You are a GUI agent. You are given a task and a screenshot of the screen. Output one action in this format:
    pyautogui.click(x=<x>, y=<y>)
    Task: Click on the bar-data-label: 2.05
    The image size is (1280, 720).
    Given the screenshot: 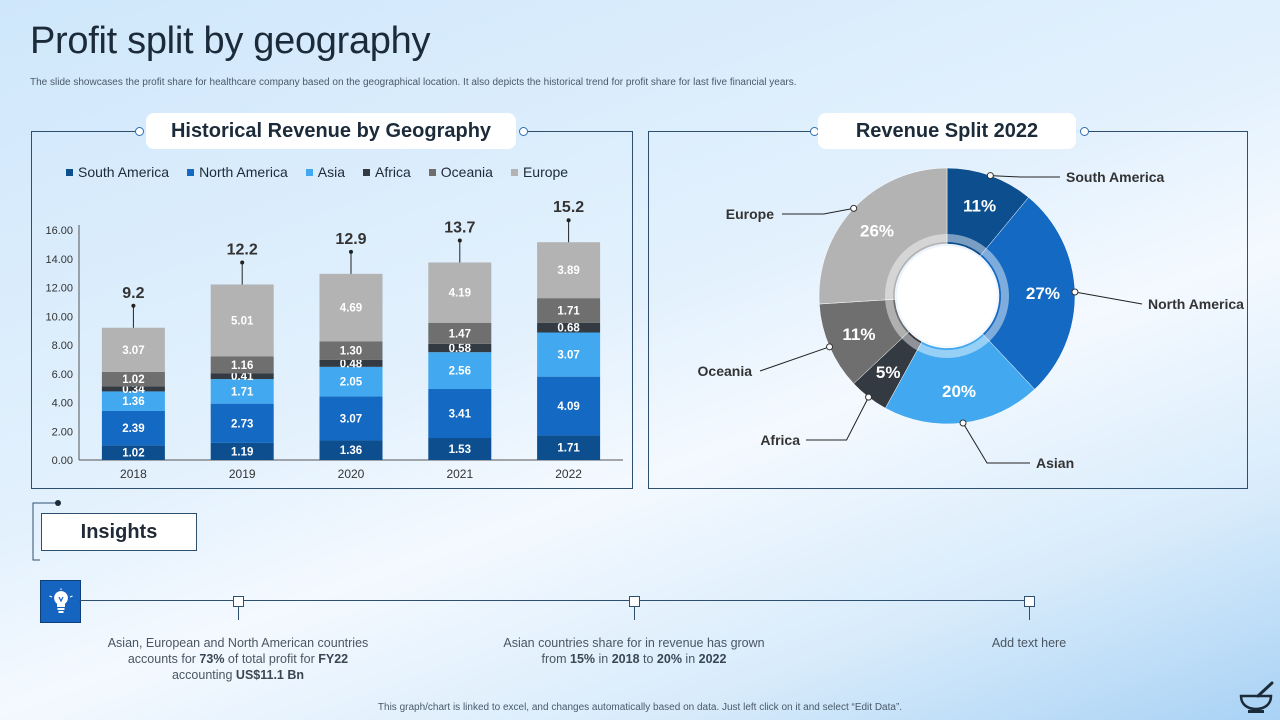 What is the action you would take?
    pyautogui.click(x=351, y=383)
    